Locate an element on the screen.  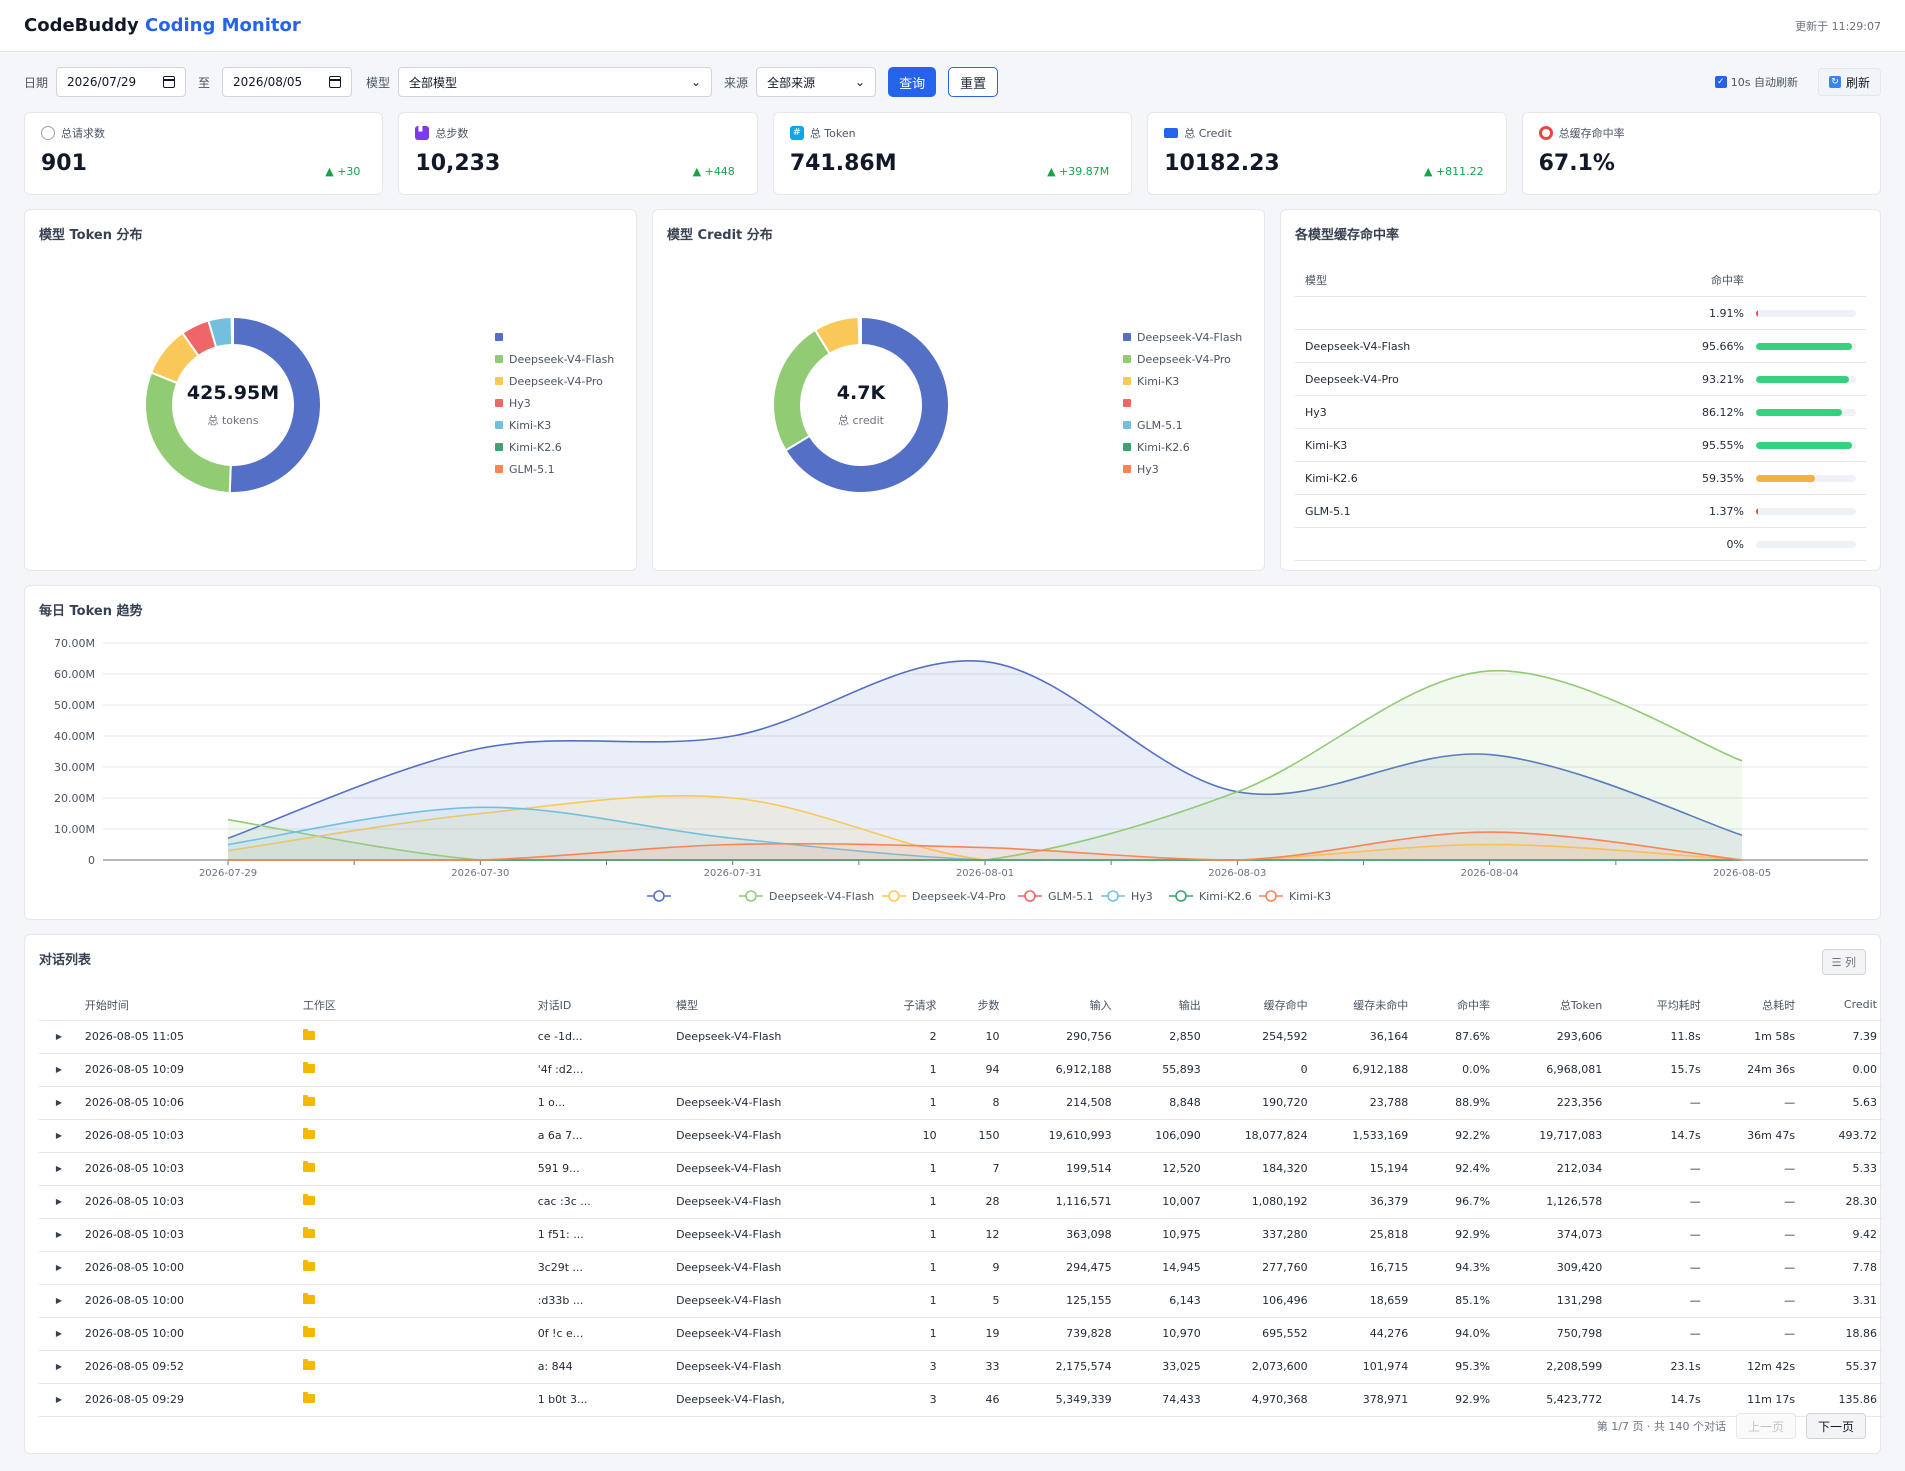
column-header: 平均耗时 is located at coordinates (1657, 1005).